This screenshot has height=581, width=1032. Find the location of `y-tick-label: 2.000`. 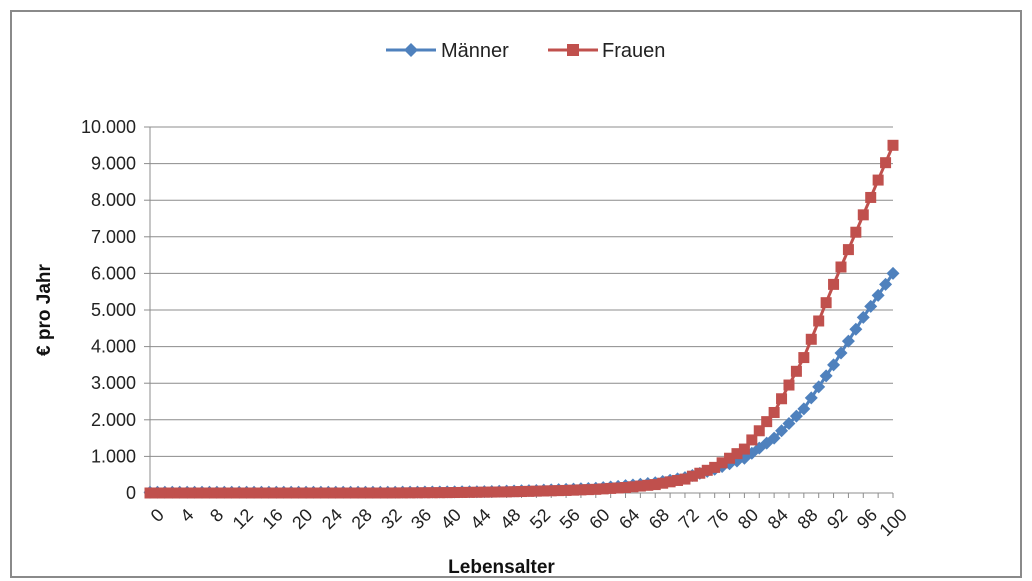

y-tick-label: 2.000 is located at coordinates (113, 420).